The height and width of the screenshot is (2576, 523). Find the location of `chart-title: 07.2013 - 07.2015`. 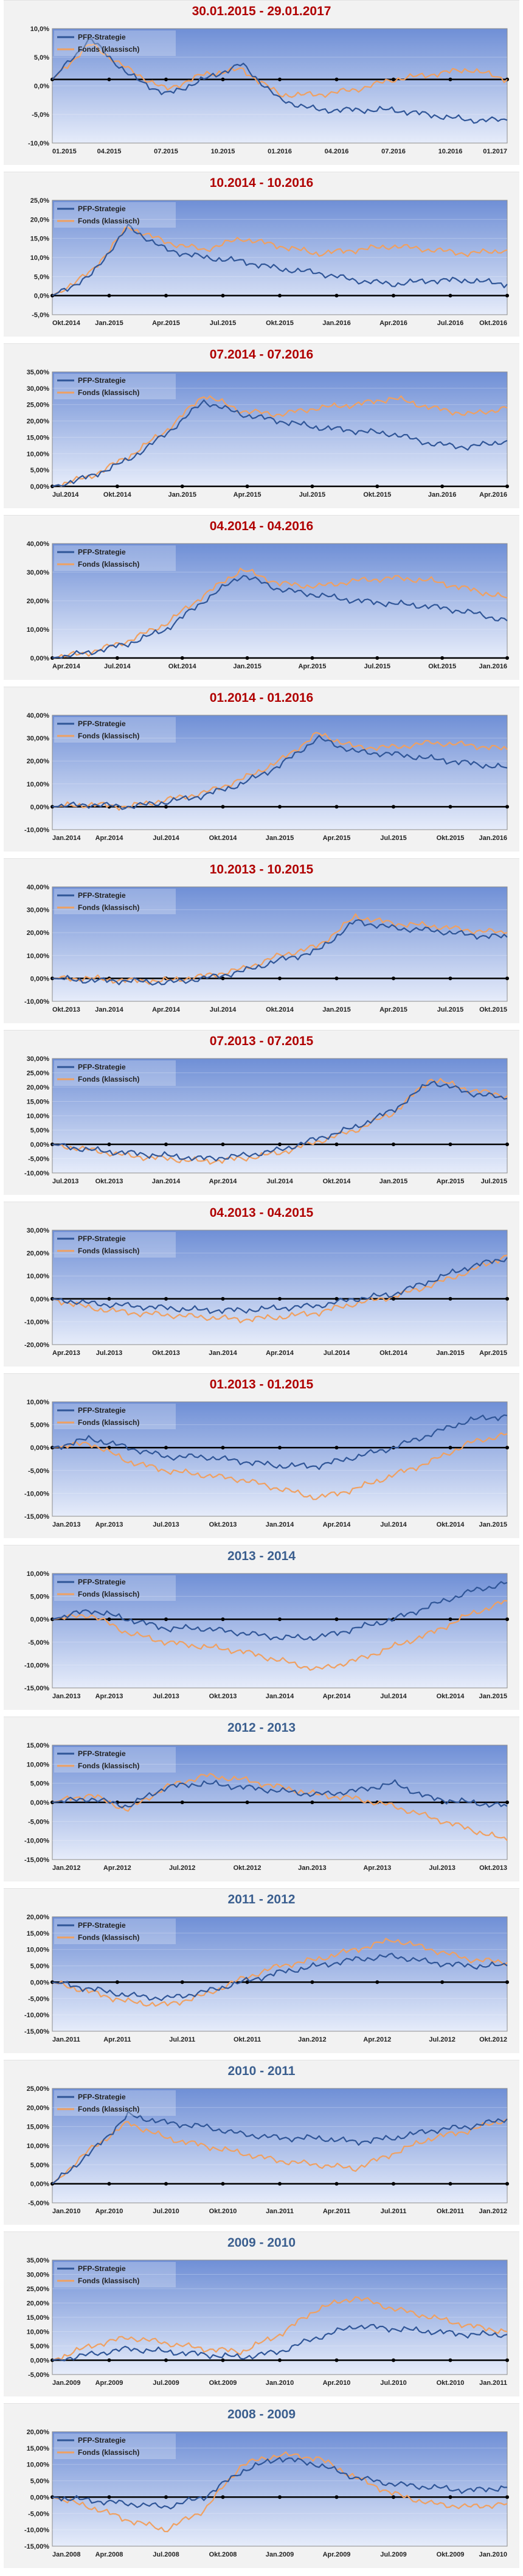

chart-title: 07.2013 - 07.2015 is located at coordinates (261, 1041).